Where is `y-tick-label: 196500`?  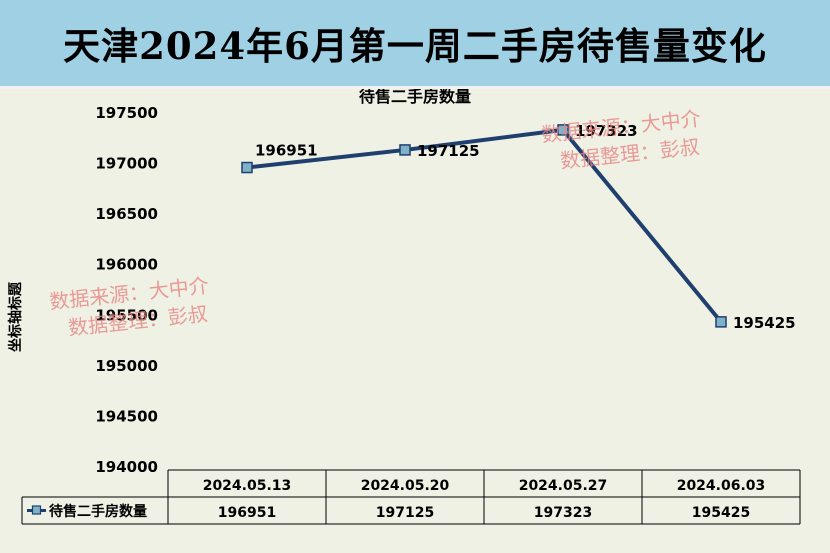
y-tick-label: 196500 is located at coordinates (126, 214).